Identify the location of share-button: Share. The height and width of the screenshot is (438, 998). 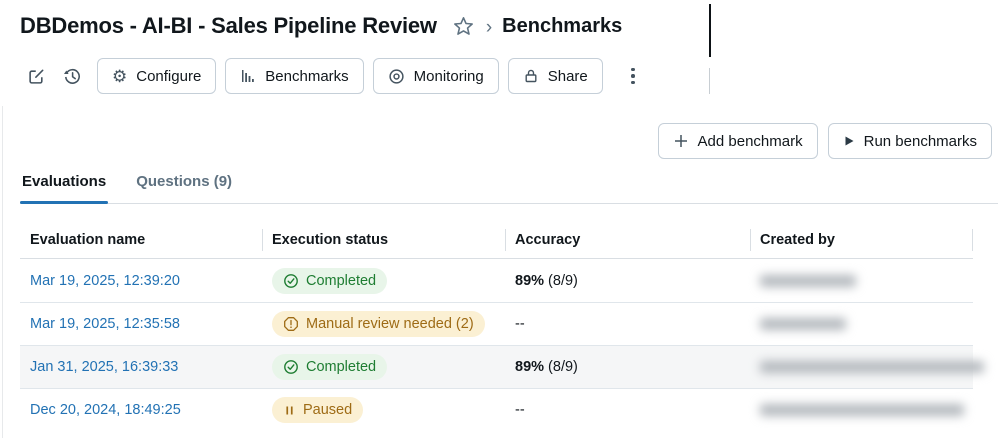
(555, 76).